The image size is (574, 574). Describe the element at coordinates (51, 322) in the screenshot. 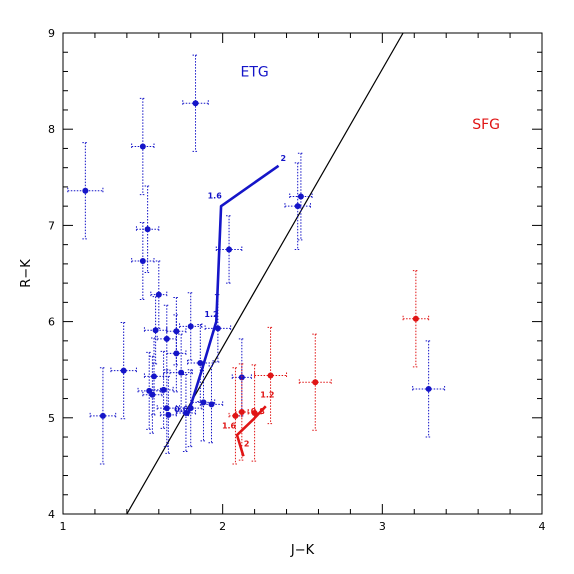

I see `y-tick-label: 6` at that location.